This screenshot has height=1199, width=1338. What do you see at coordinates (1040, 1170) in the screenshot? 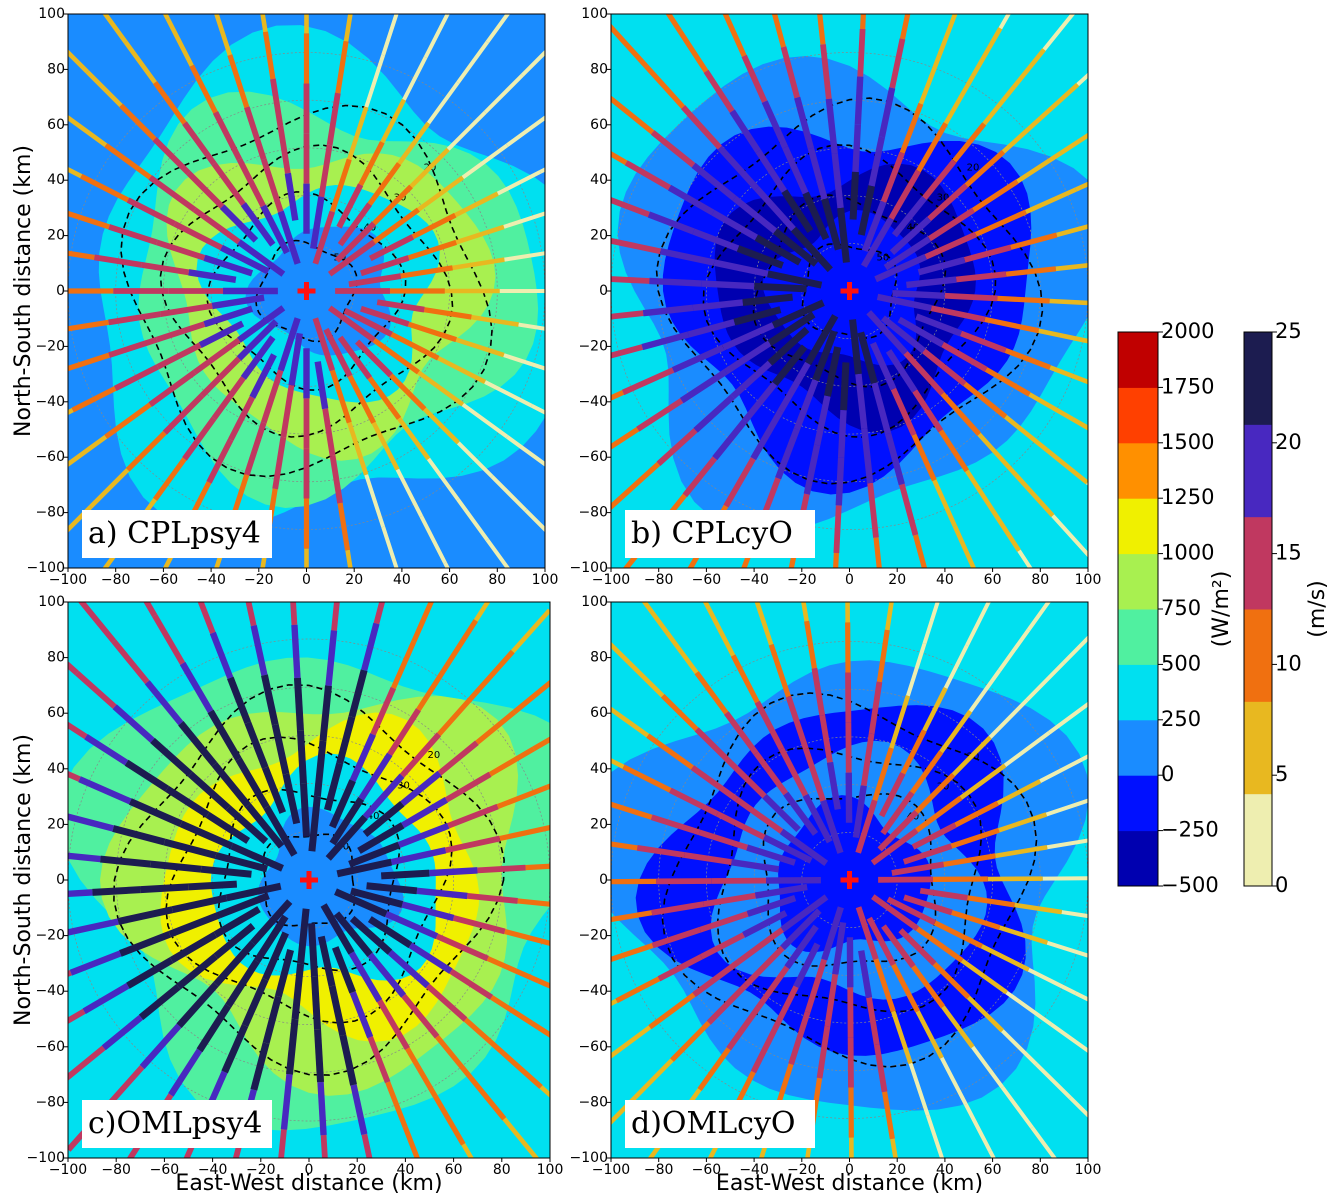
I see `x-tick-label: 80` at bounding box center [1040, 1170].